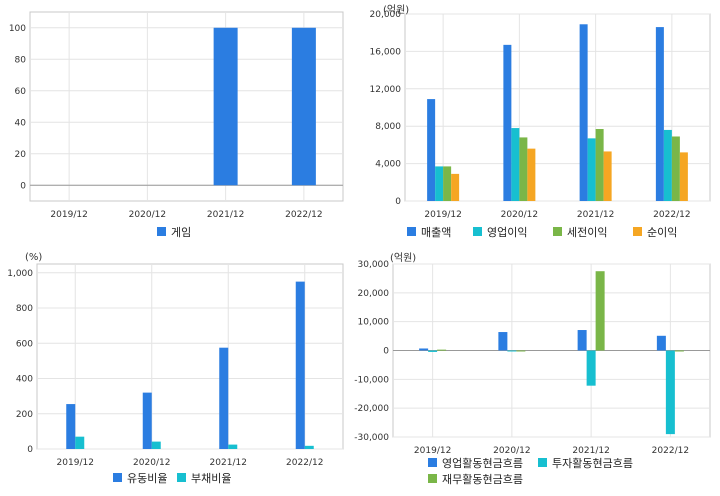 The height and width of the screenshot is (496, 720). I want to click on legend-label: 유동비율, so click(147, 478).